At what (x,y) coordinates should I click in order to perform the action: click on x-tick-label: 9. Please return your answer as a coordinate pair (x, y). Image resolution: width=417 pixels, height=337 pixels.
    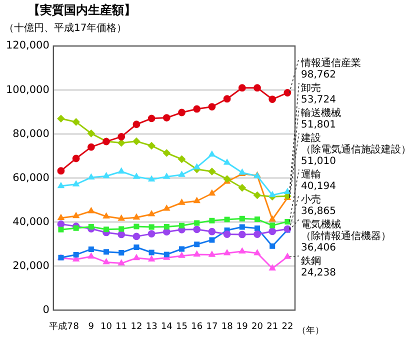
    Looking at the image, I should click on (91, 327).